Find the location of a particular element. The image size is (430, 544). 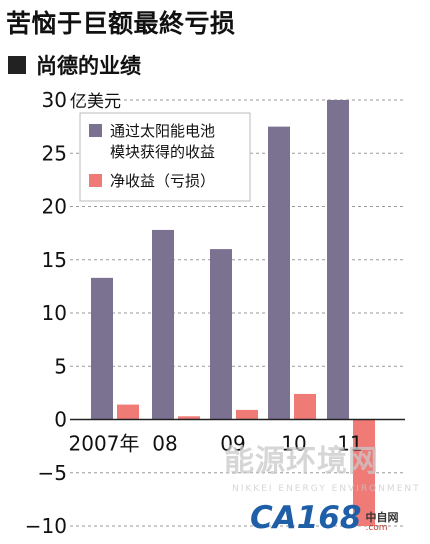

logo-cn-block: 中自网 .com is located at coordinates (382, 522).